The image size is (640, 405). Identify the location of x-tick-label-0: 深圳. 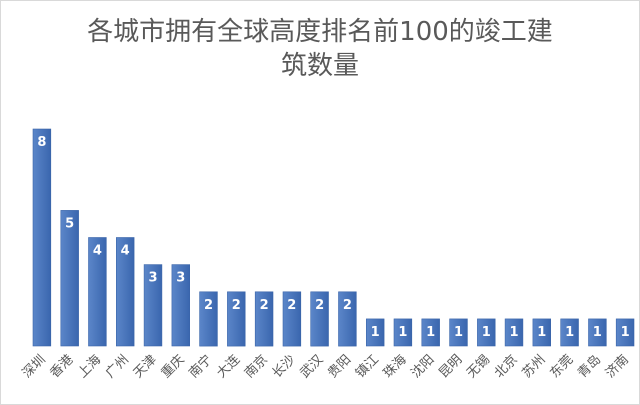
(34, 366).